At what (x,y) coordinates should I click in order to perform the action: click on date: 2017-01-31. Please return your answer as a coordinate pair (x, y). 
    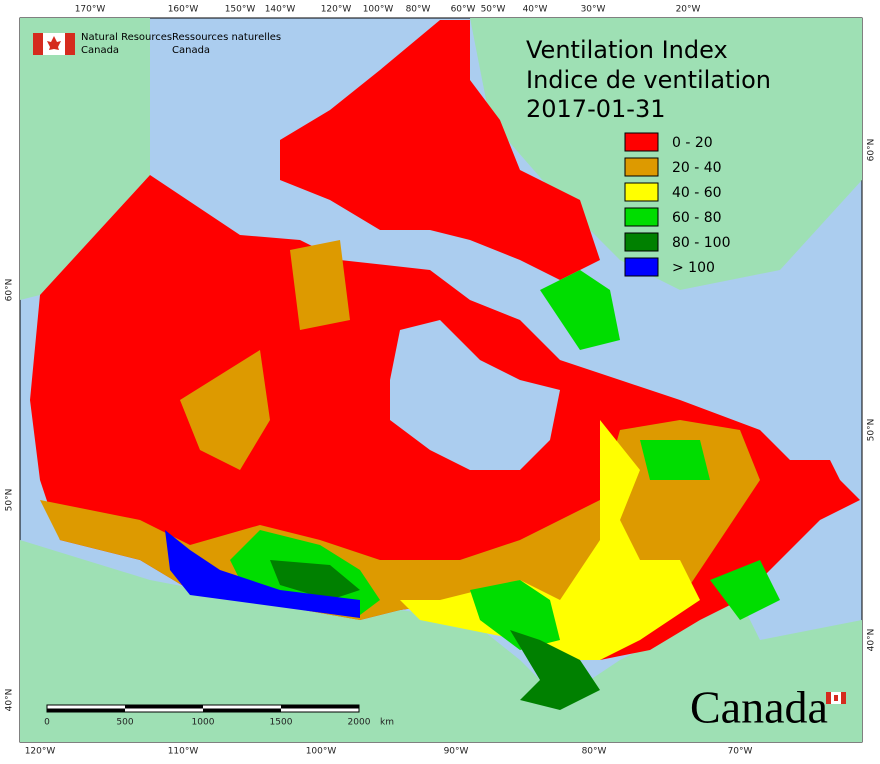
    Looking at the image, I should click on (595, 109).